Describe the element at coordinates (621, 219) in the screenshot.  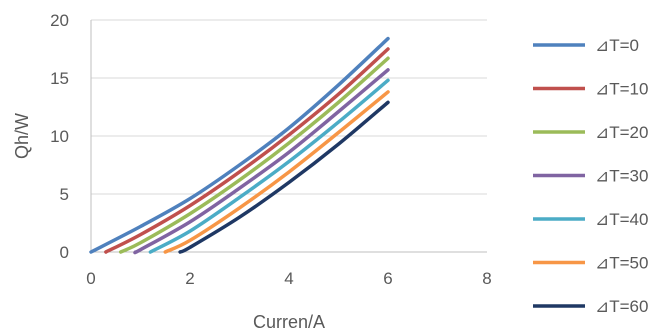
I see `legend-label: ⊿T=40` at that location.